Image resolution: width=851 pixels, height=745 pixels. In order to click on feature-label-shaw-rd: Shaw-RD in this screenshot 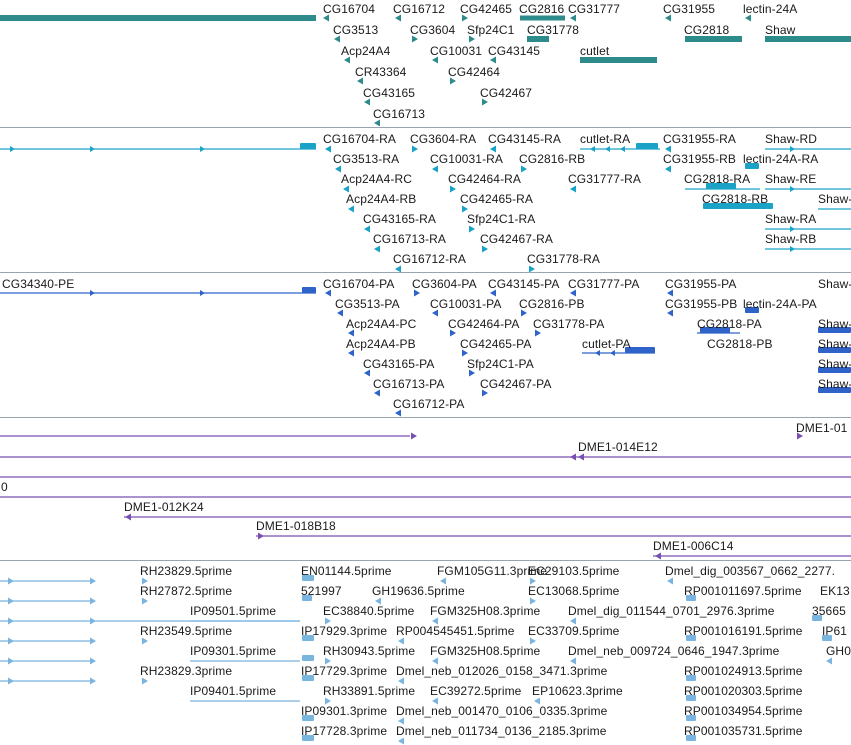, I will do `click(791, 139)`.